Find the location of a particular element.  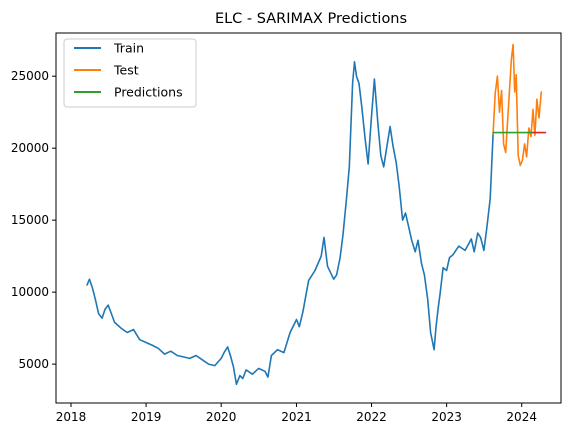

y-tick-label: 20000 is located at coordinates (30, 148).